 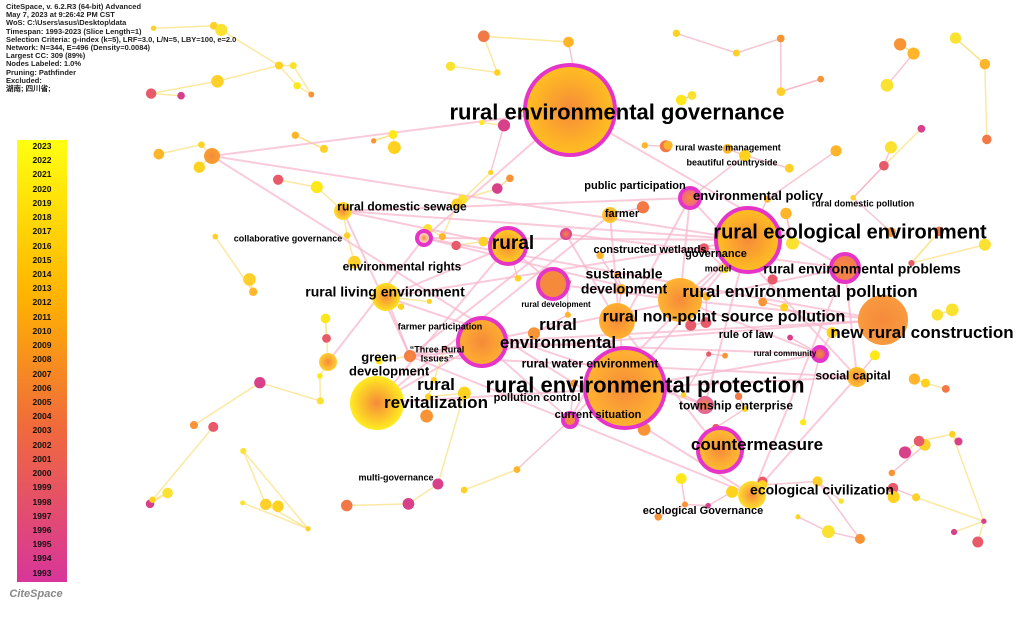 What do you see at coordinates (736, 405) in the screenshot?
I see `node-label: township enterprise` at bounding box center [736, 405].